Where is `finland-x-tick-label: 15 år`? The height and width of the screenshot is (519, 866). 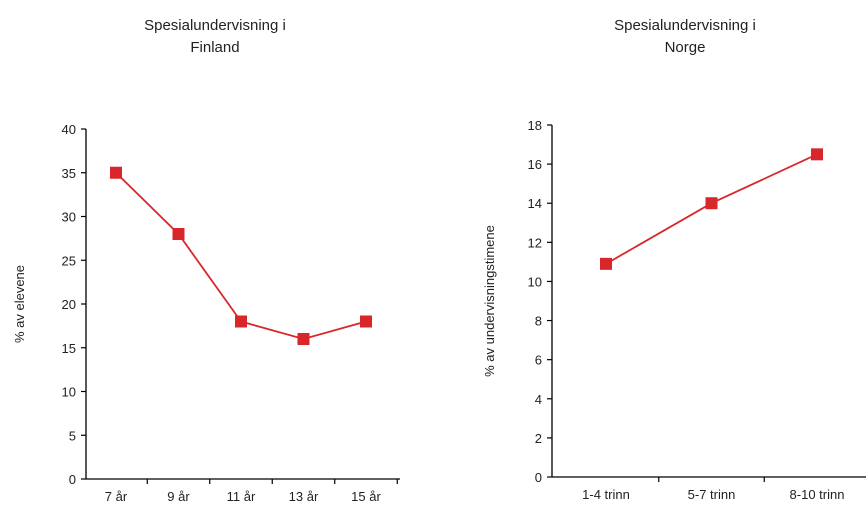 finland-x-tick-label: 15 år is located at coordinates (366, 496).